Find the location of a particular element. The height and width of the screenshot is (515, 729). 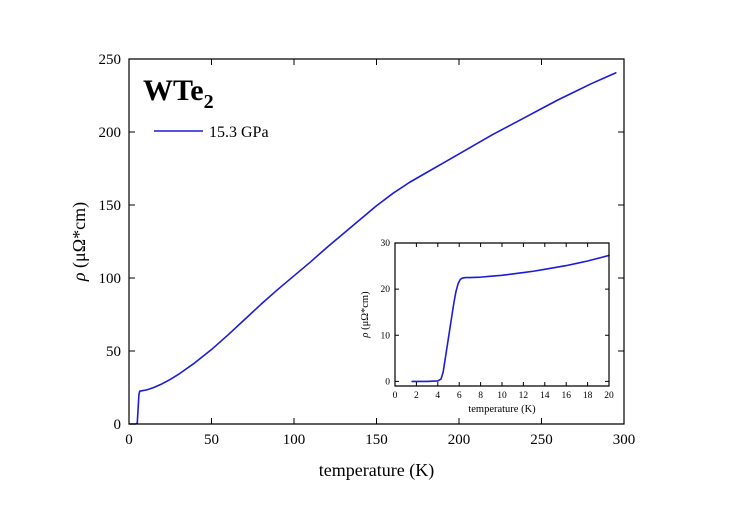

main-x-tick-label-0: 0 is located at coordinates (129, 440).